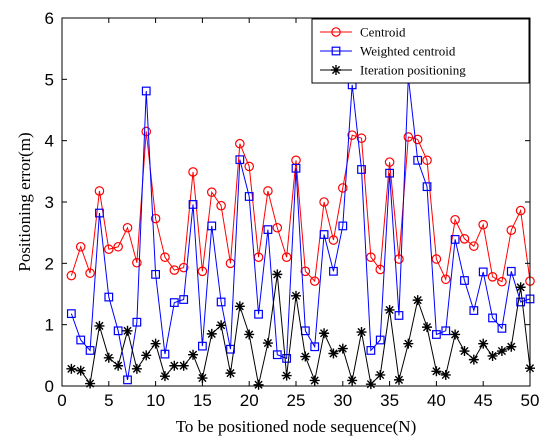  What do you see at coordinates (49, 79) in the screenshot?
I see `y-tick-label: 5` at bounding box center [49, 79].